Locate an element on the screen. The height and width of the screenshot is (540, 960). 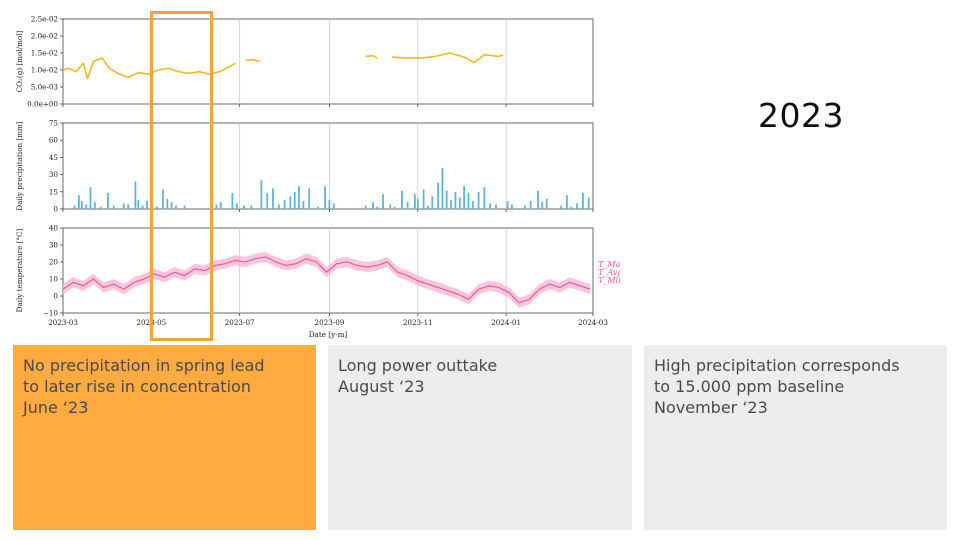
card-line: to 15.000 ppm baseline is located at coordinates (749, 386).